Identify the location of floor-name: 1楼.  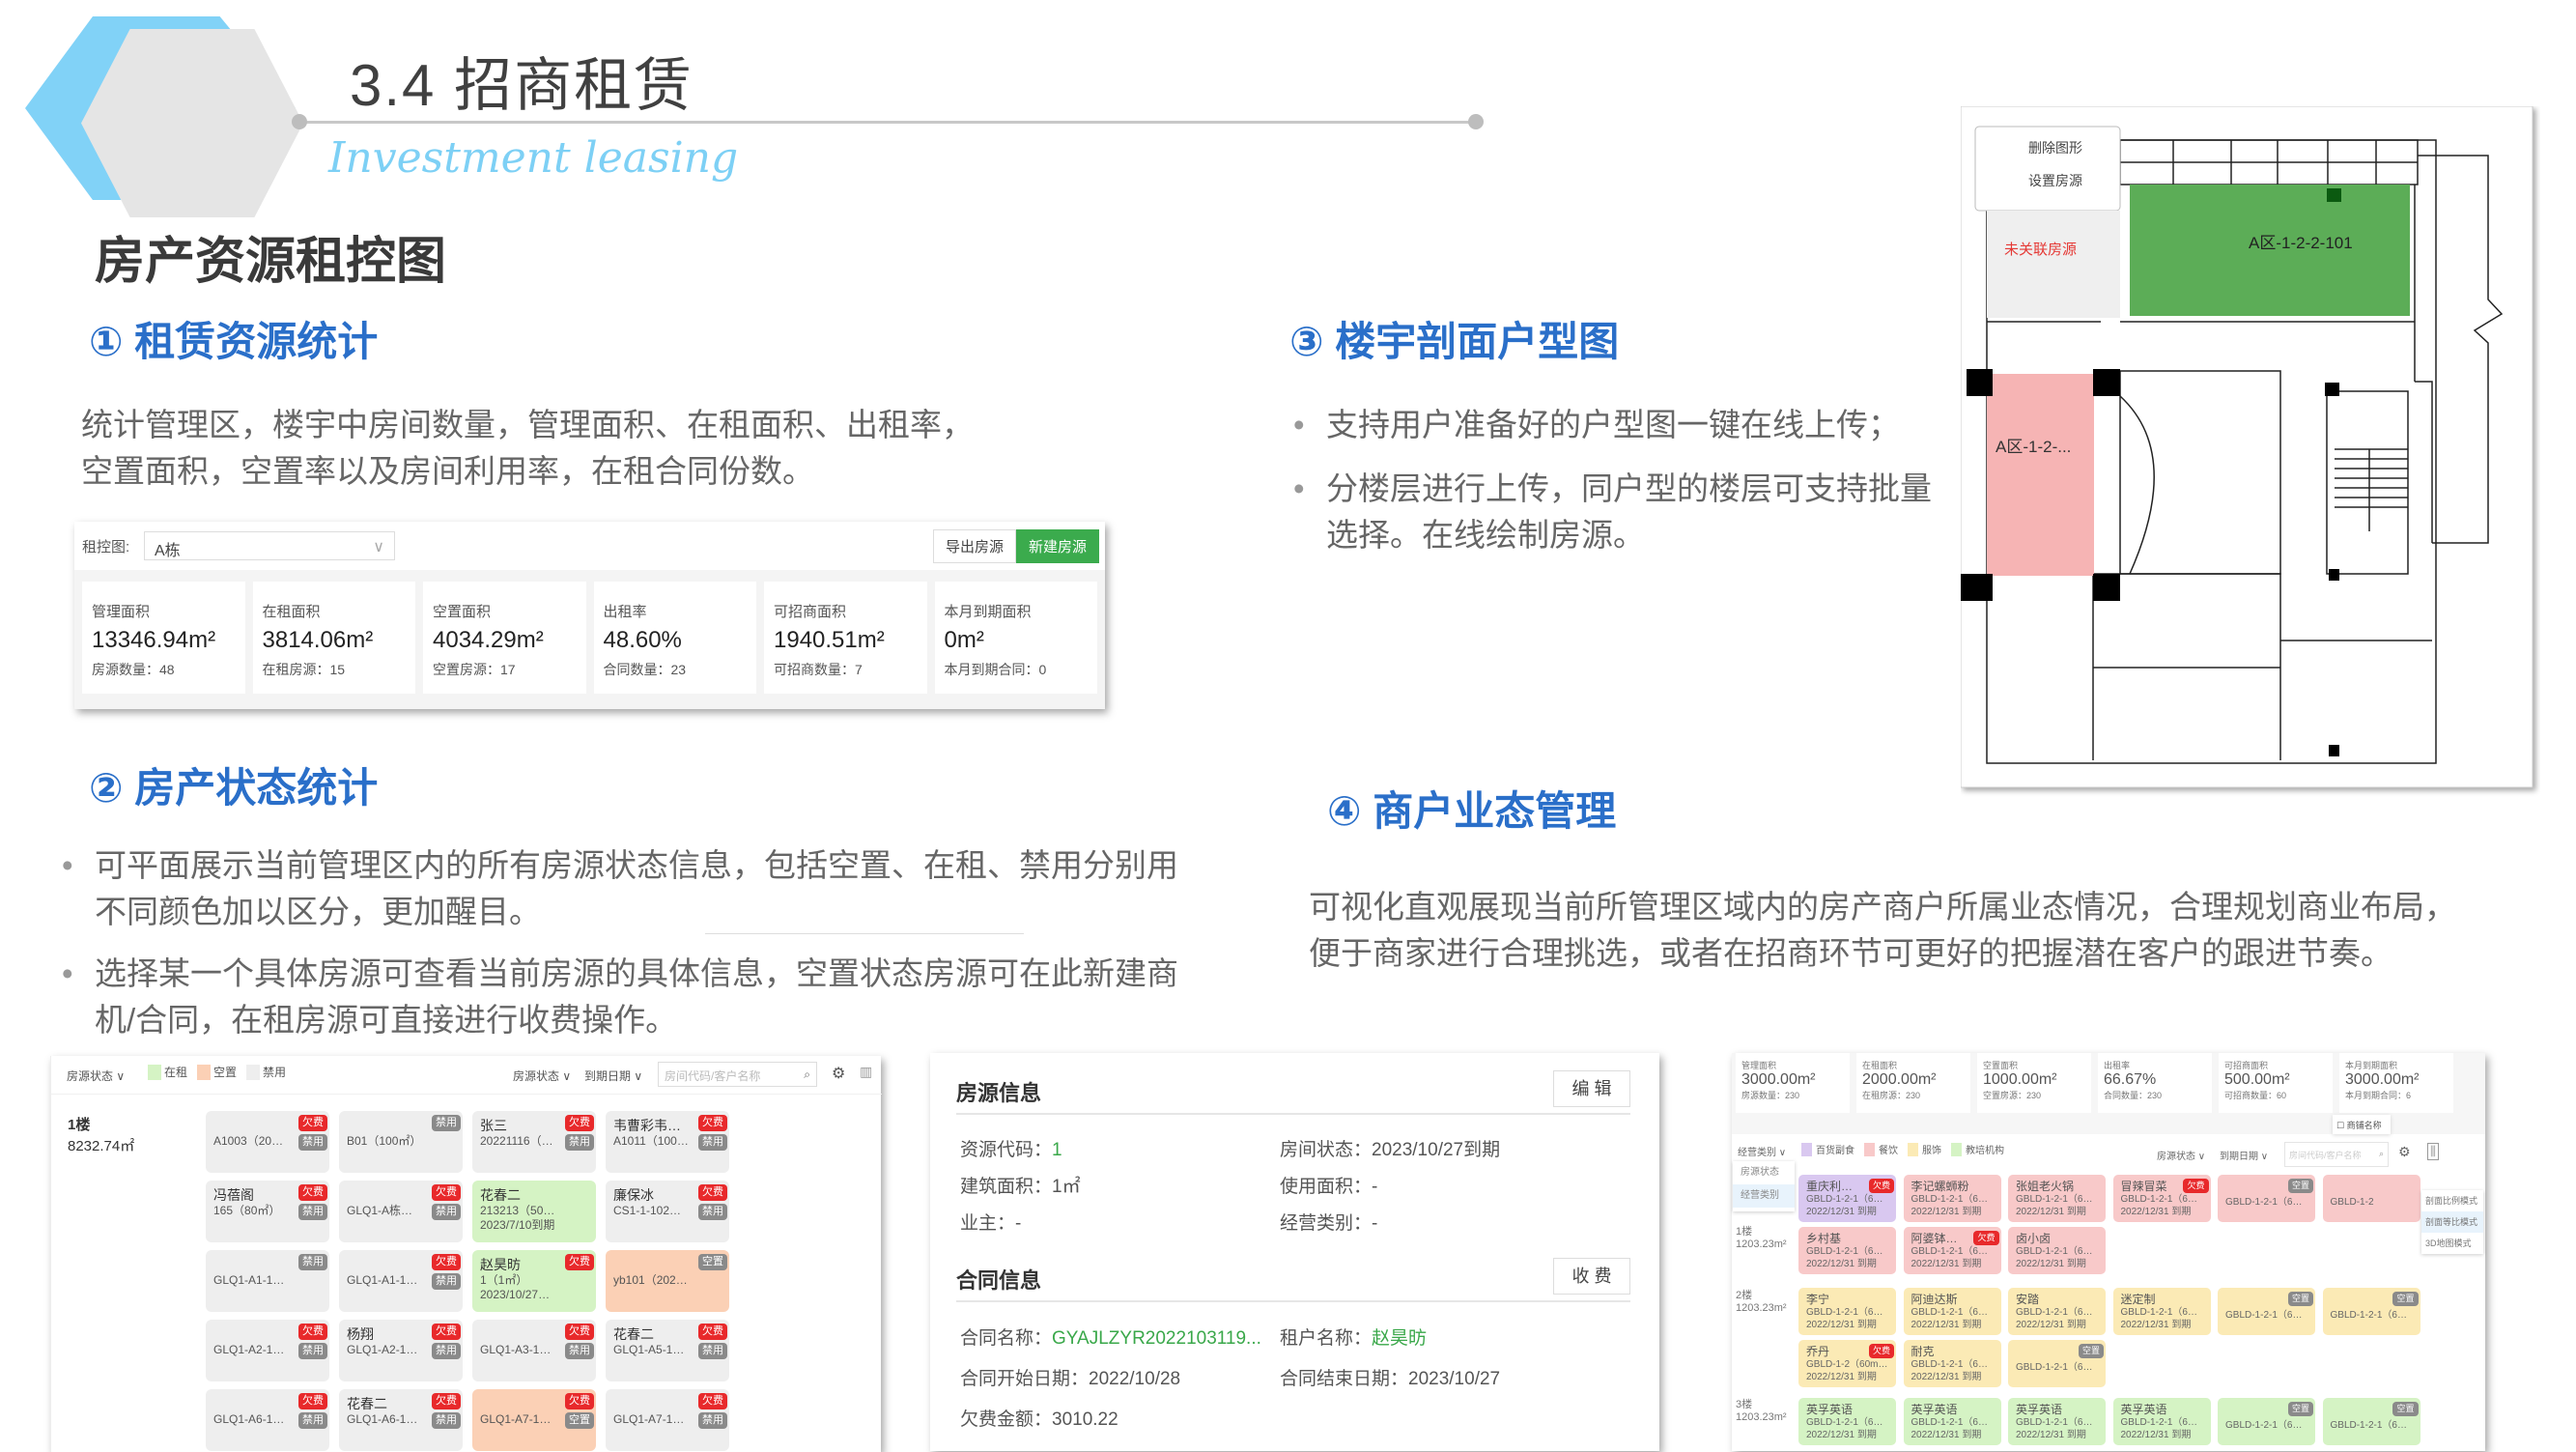
(1744, 1232).